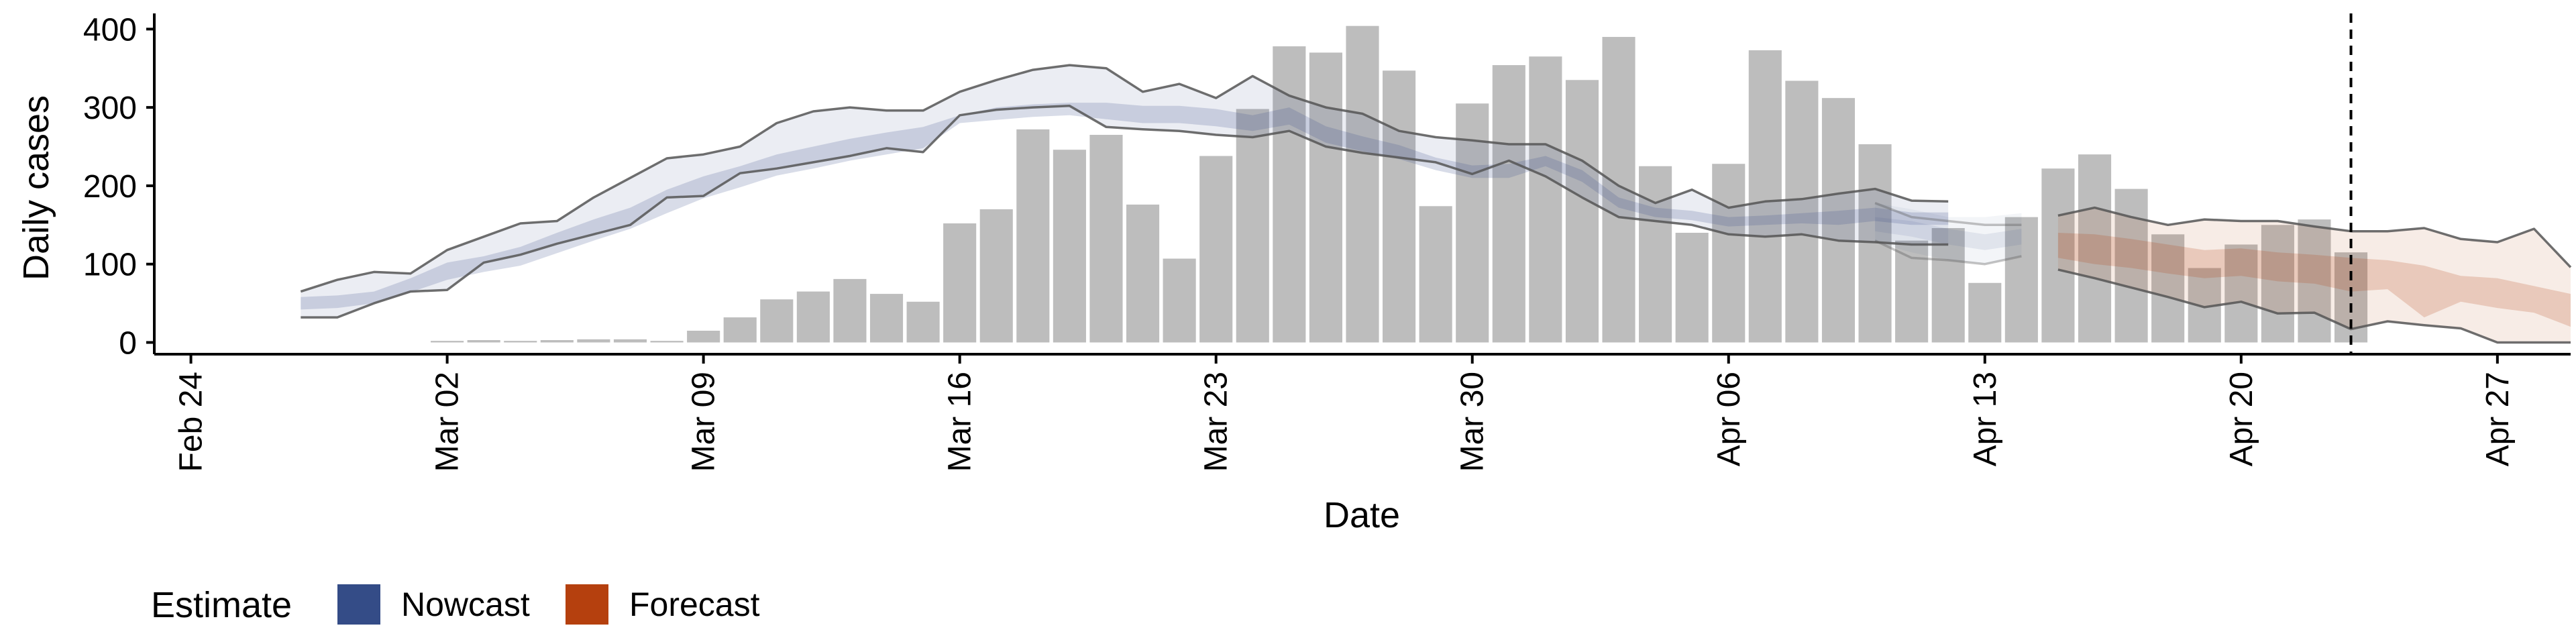  I want to click on nowcast-tail-lower-line, so click(1948, 252).